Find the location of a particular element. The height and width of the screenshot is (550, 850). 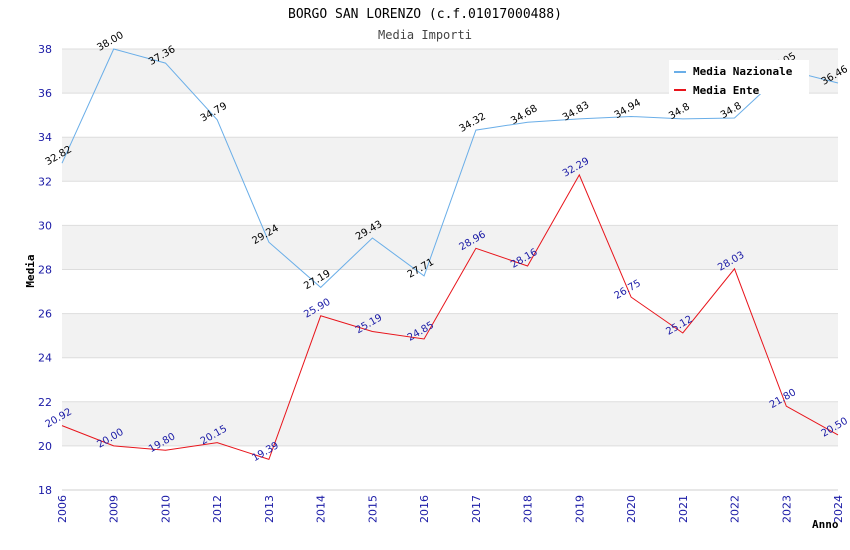

y-tick-label: 34 is located at coordinates (45, 137).